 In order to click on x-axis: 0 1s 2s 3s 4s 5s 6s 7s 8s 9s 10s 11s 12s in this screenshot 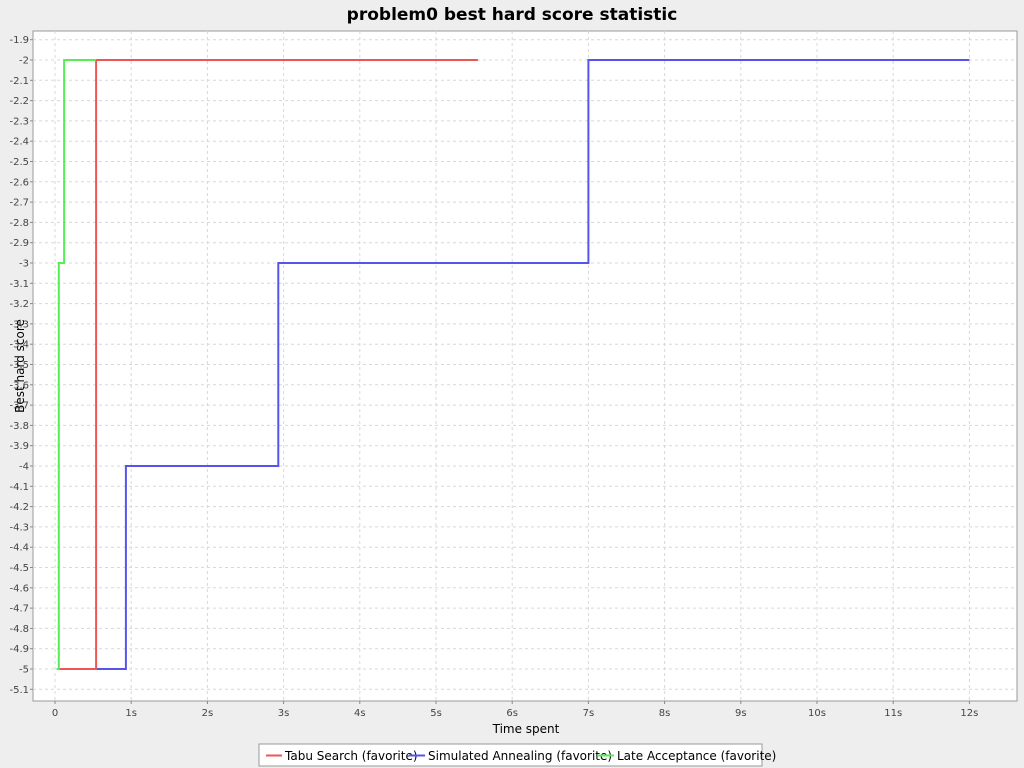, I will do `click(515, 710)`.